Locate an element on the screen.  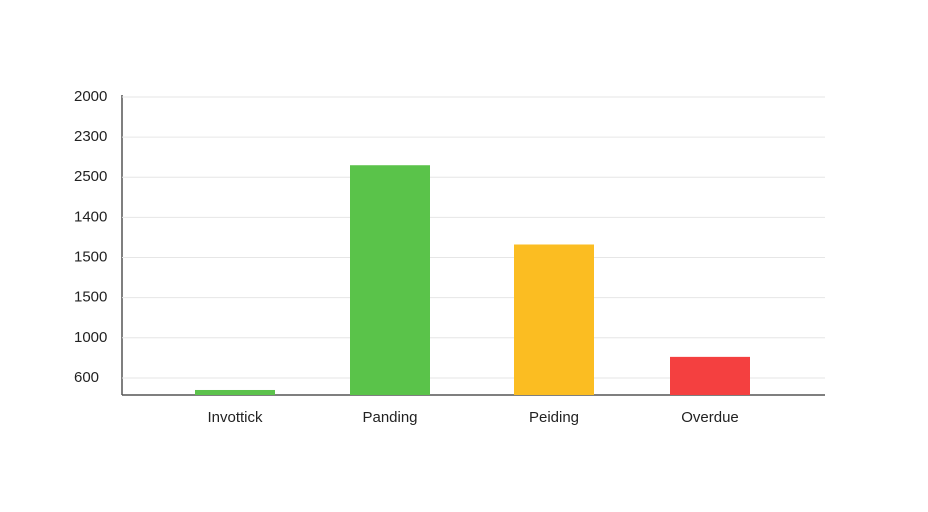
x-tick-label: Peiding is located at coordinates (554, 417).